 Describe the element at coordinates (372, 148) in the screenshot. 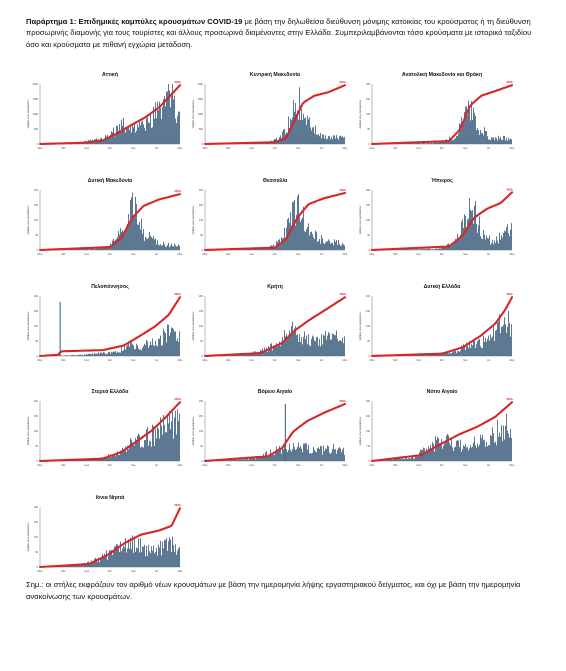

I see `x-tick-label: Μαρ` at that location.